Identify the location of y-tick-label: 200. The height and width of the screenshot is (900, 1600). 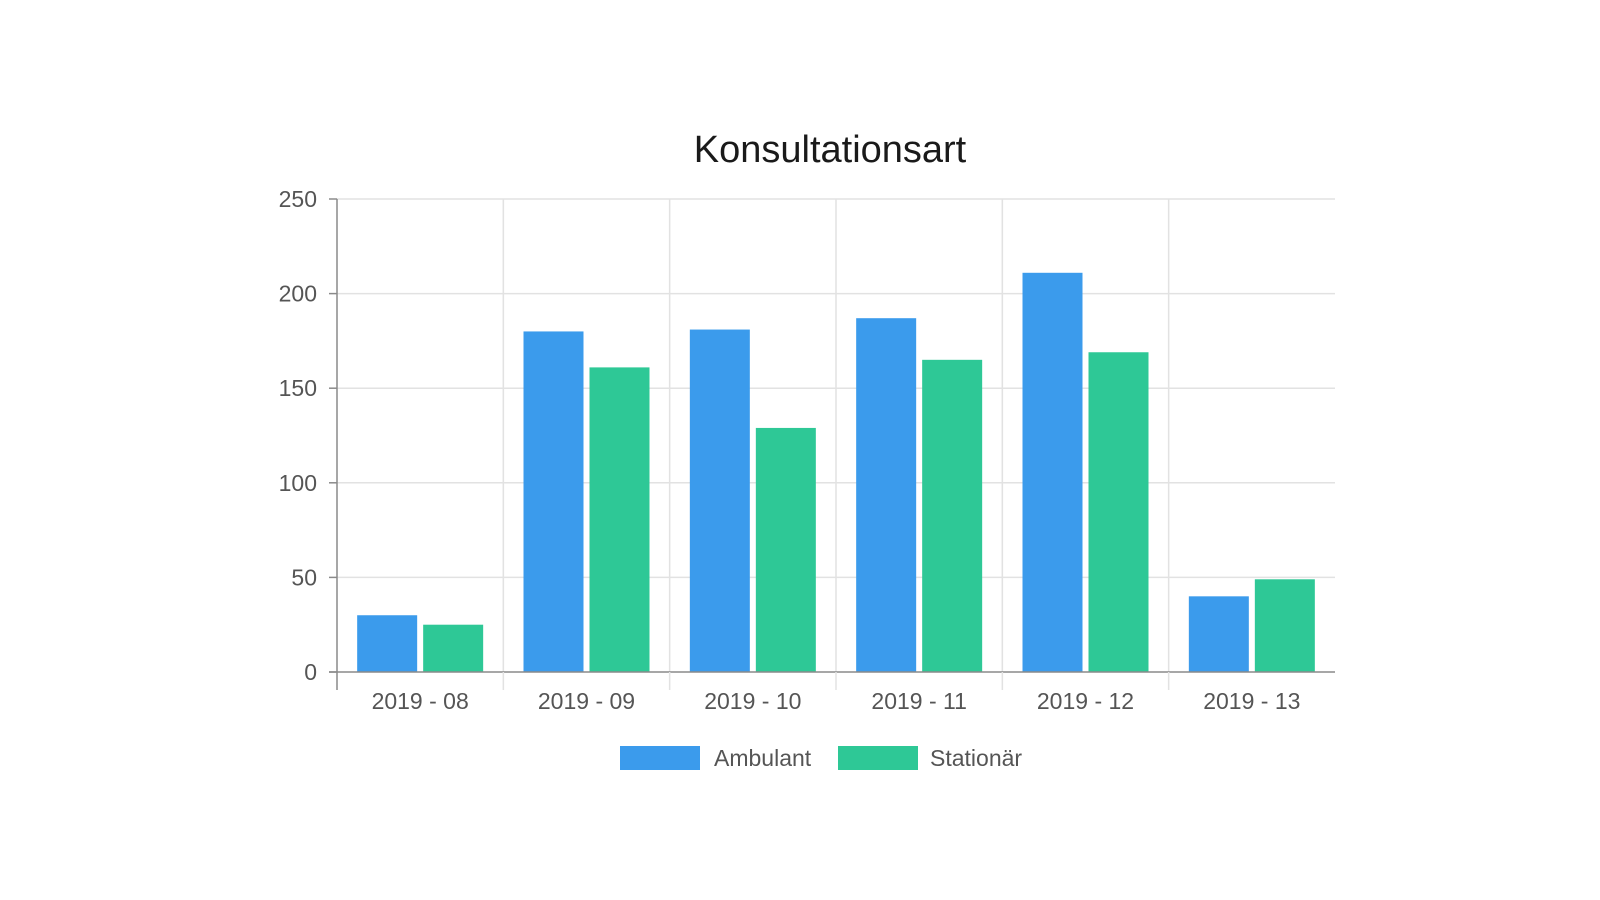
(298, 294).